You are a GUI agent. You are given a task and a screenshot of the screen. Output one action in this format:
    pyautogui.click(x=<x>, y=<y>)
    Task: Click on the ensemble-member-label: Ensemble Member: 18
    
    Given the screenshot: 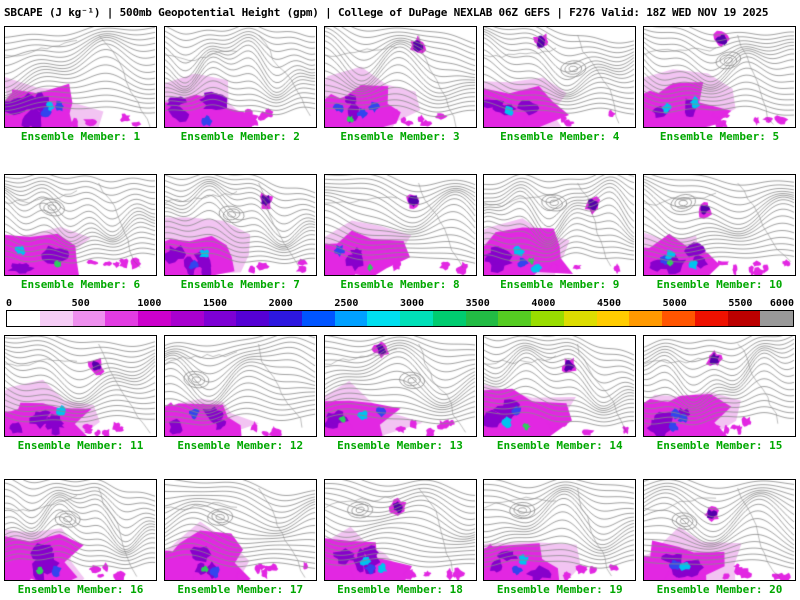 What is the action you would take?
    pyautogui.click(x=400, y=589)
    